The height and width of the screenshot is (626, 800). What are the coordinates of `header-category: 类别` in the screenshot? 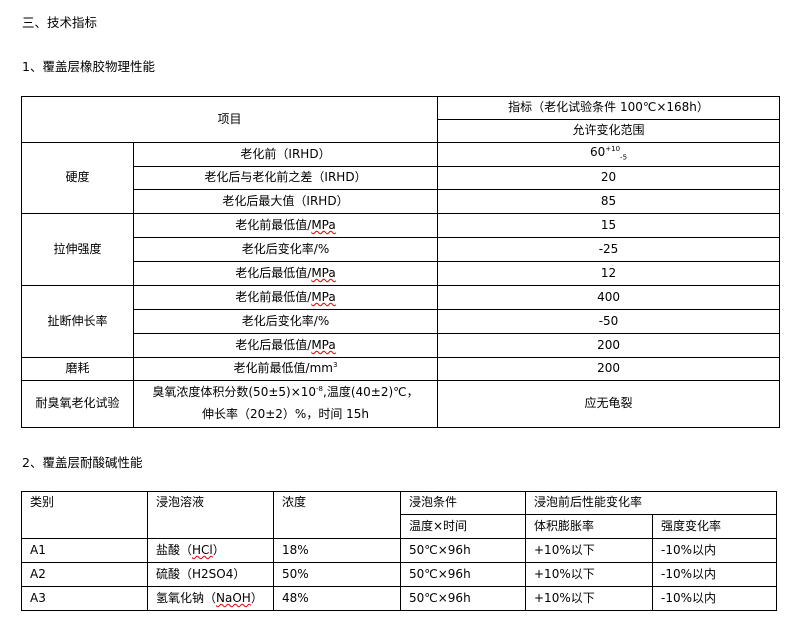 It's located at (84, 515).